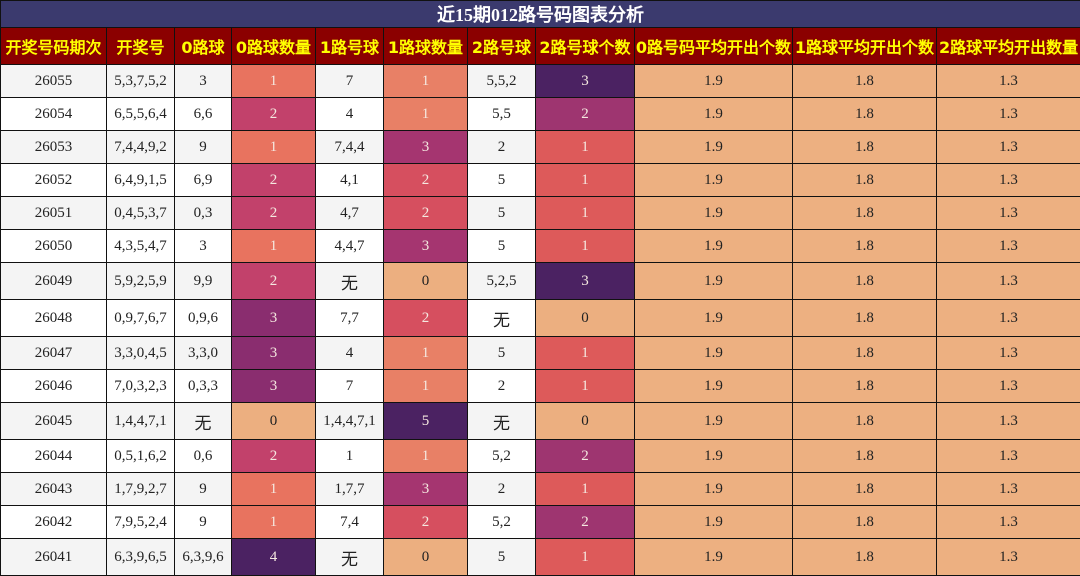 The image size is (1080, 576). Describe the element at coordinates (585, 421) in the screenshot. I see `table-cell: 0` at that location.